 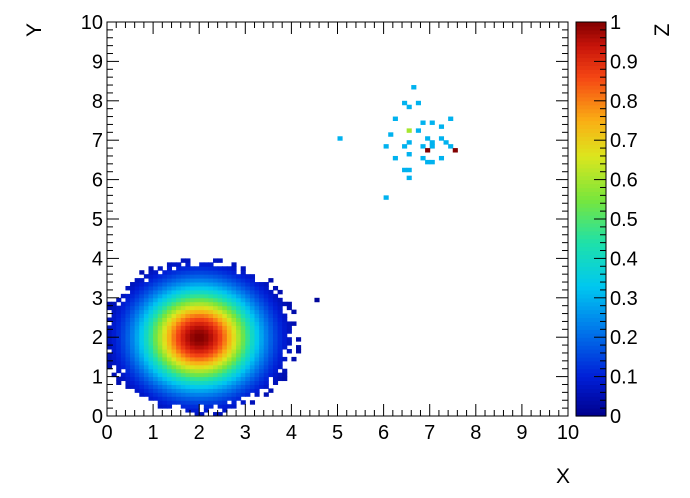 What do you see at coordinates (615, 417) in the screenshot?
I see `z-tick-label: 0` at bounding box center [615, 417].